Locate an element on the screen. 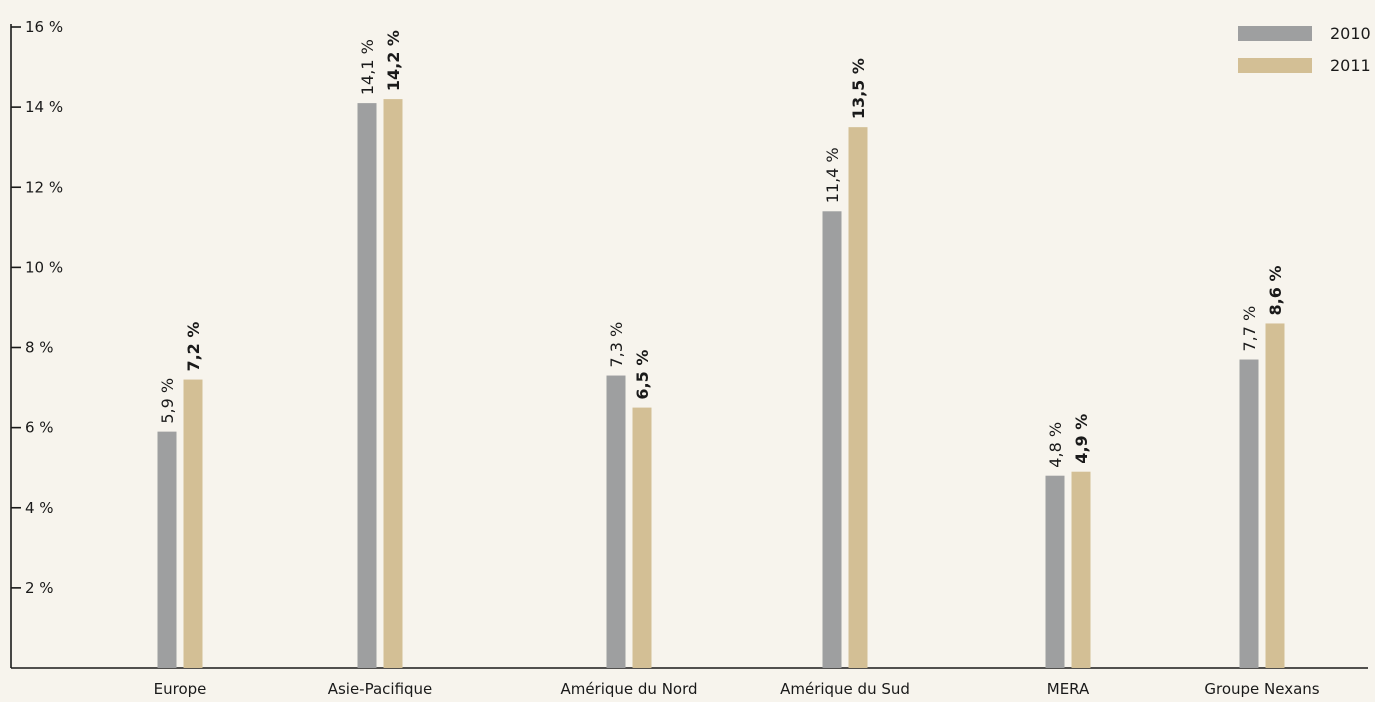 This screenshot has height=702, width=1375. y-tick-label: 14 % is located at coordinates (44, 107).